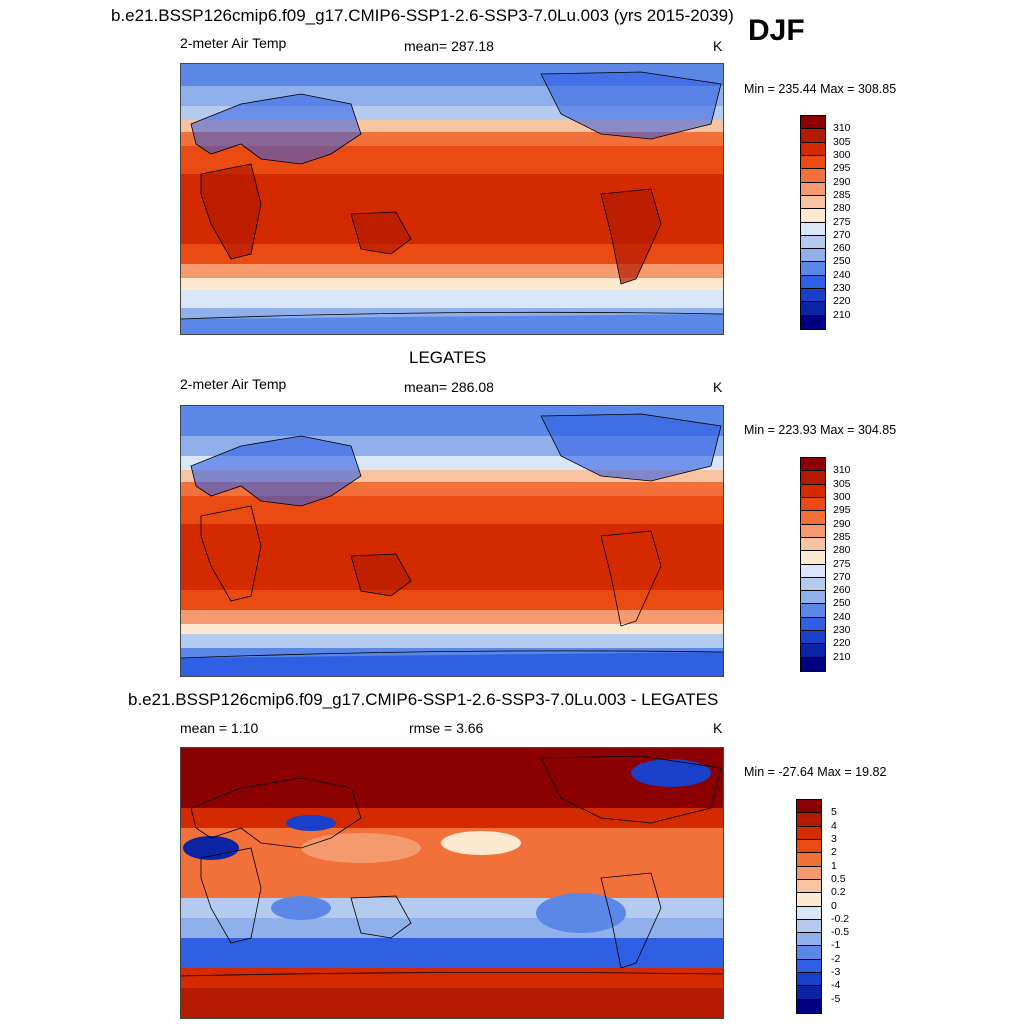  Describe the element at coordinates (718, 387) in the screenshot. I see `panel2-units-label: K` at that location.